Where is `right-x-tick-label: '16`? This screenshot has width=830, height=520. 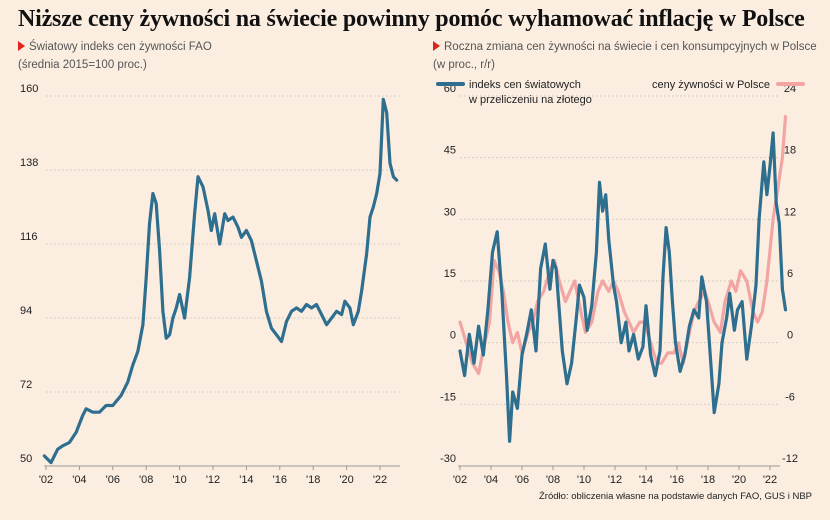 right-x-tick-label: '16 is located at coordinates (677, 480).